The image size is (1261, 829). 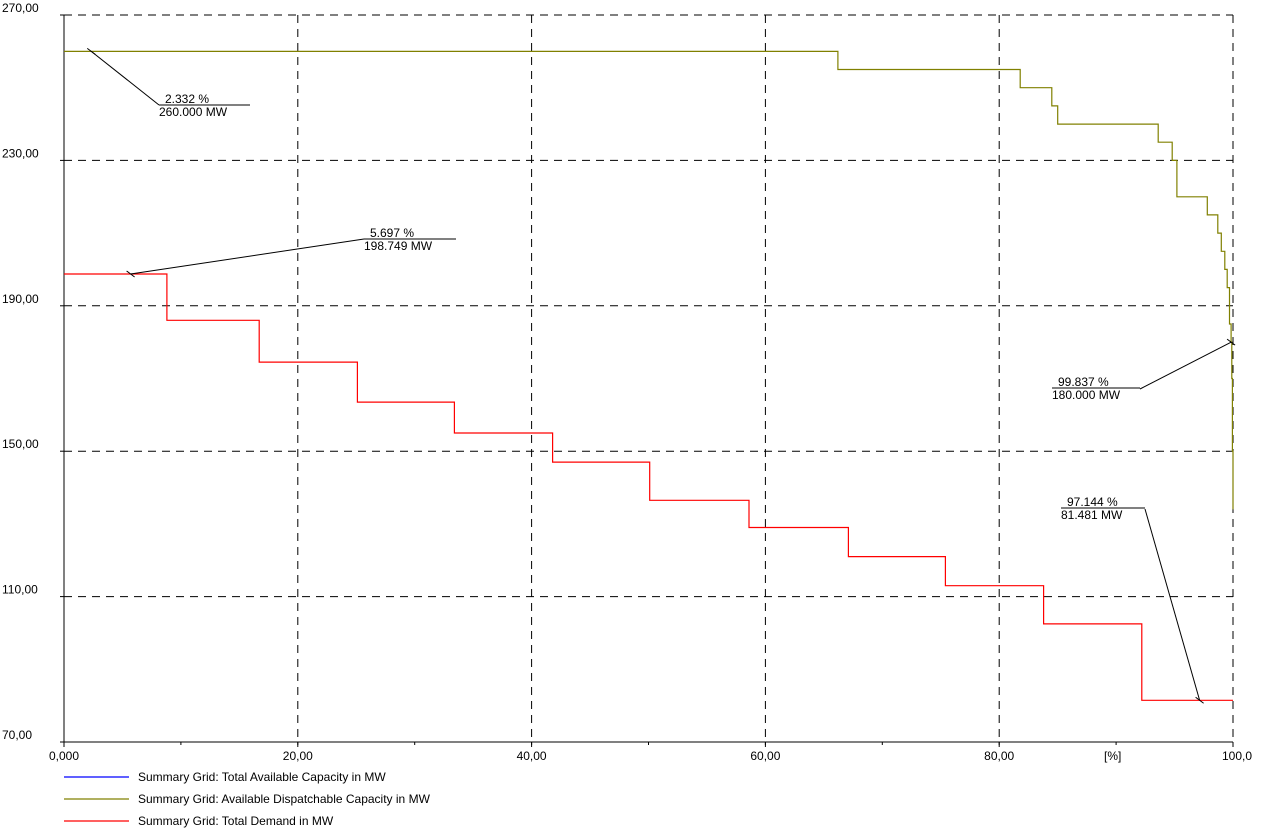 What do you see at coordinates (1083, 382) in the screenshot?
I see `annotation-pct: 99.837 %` at bounding box center [1083, 382].